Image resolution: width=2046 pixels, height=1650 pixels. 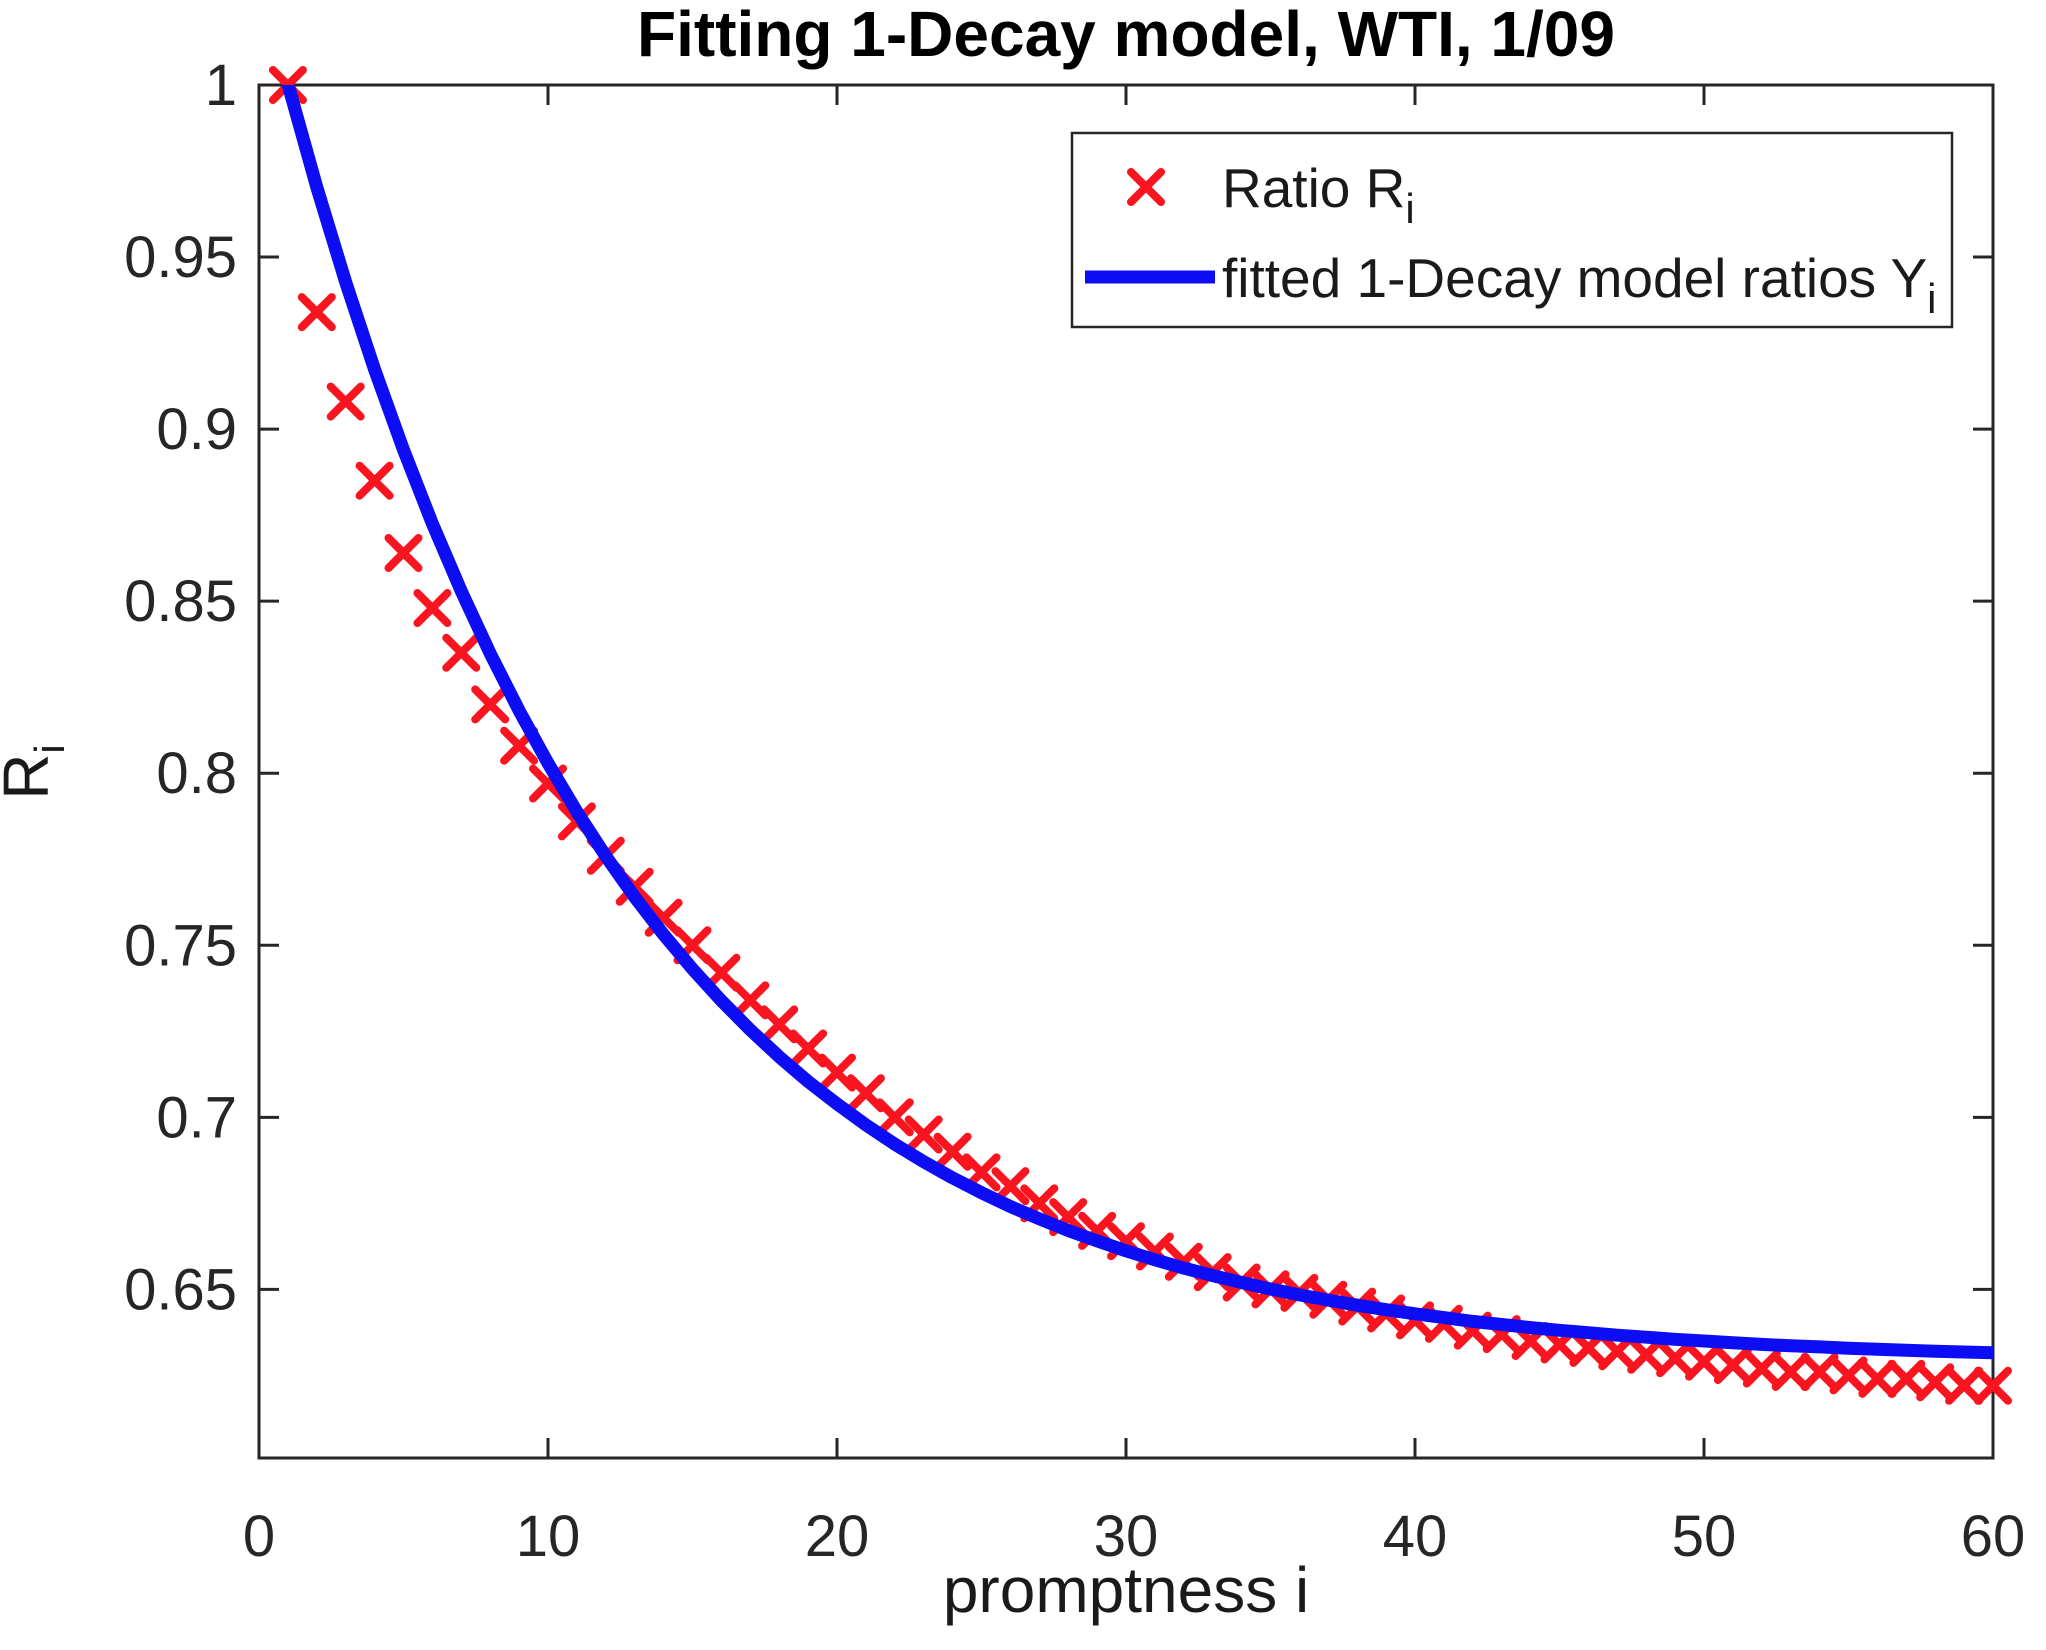 What do you see at coordinates (1126, 1590) in the screenshot?
I see `x-axis-label: promptness i` at bounding box center [1126, 1590].